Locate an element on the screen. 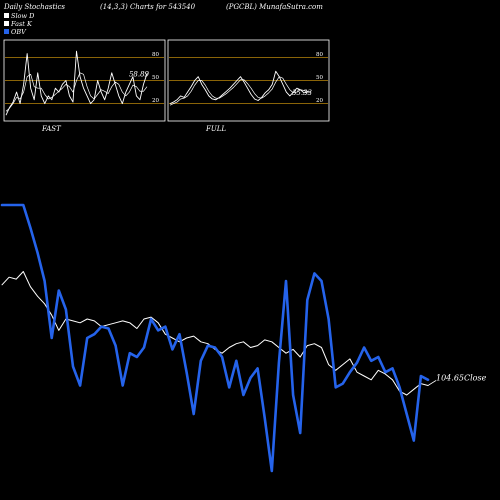 This screenshot has height=500, width=500. fast-tick-label-20: 20 is located at coordinates (155, 101).